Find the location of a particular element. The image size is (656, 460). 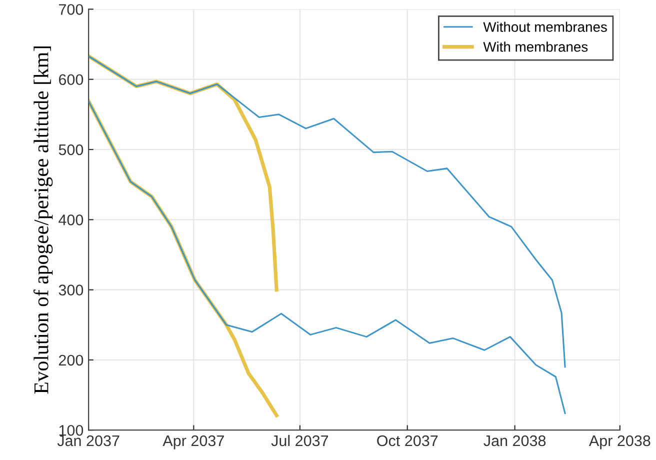

y-tick-label: 700 is located at coordinates (71, 9).